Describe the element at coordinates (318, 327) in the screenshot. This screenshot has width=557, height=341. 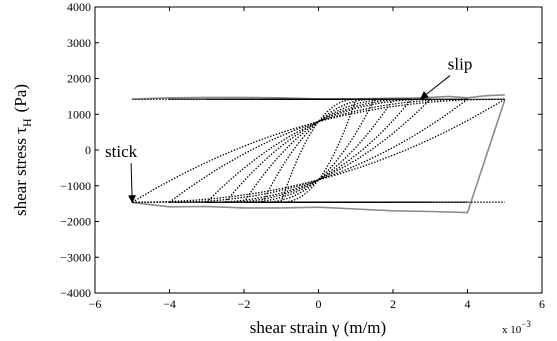
I see `x-axis-label: shear strain γ (m/m)` at that location.